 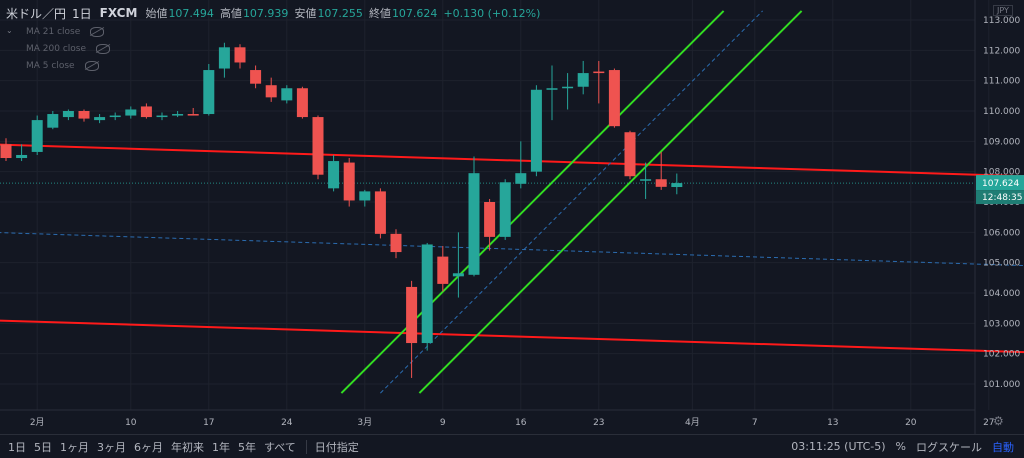 I want to click on log-scale-toggle: ログスケール, so click(x=949, y=447).